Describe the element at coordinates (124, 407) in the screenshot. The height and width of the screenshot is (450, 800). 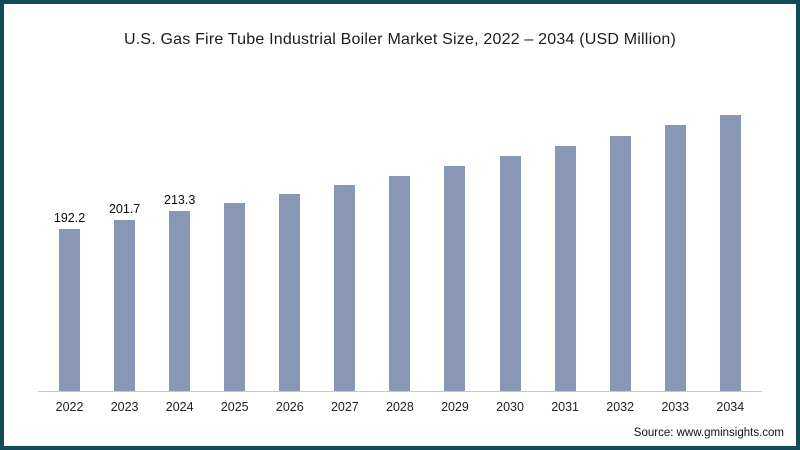
I see `x-axis-label: 2023` at that location.